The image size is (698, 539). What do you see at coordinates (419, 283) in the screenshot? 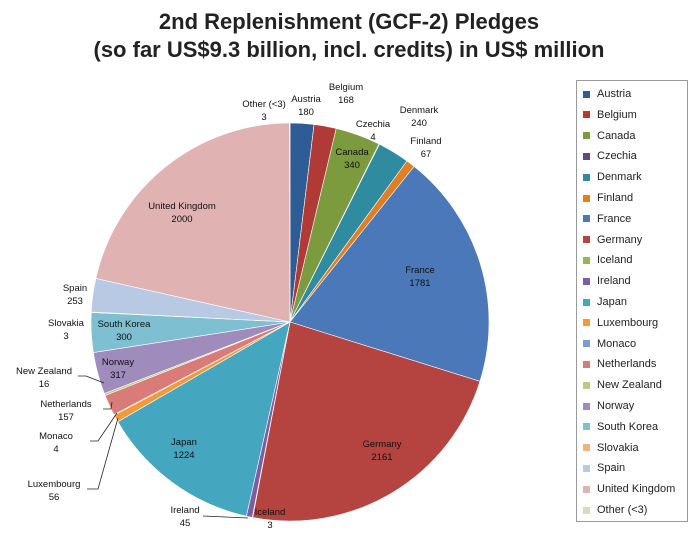
I see `data-label-value-france: 1781` at bounding box center [419, 283].